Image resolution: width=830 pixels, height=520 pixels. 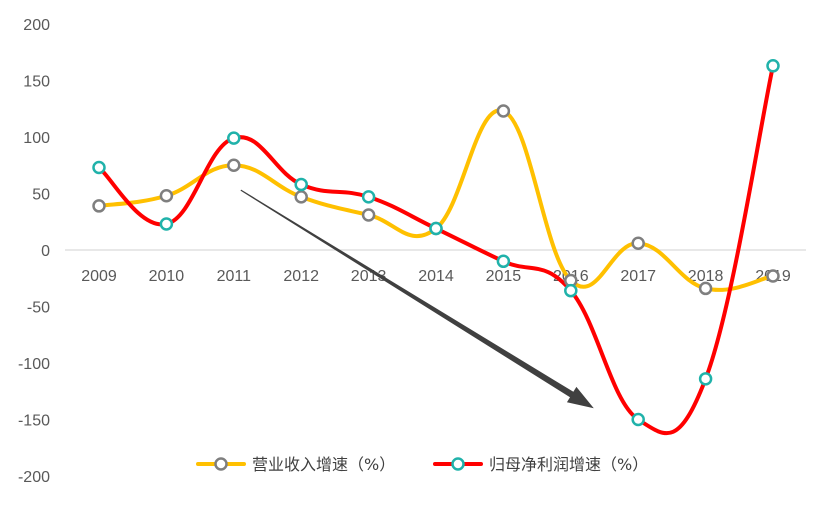 What do you see at coordinates (36, 138) in the screenshot?
I see `y-tick-label: 100` at bounding box center [36, 138].